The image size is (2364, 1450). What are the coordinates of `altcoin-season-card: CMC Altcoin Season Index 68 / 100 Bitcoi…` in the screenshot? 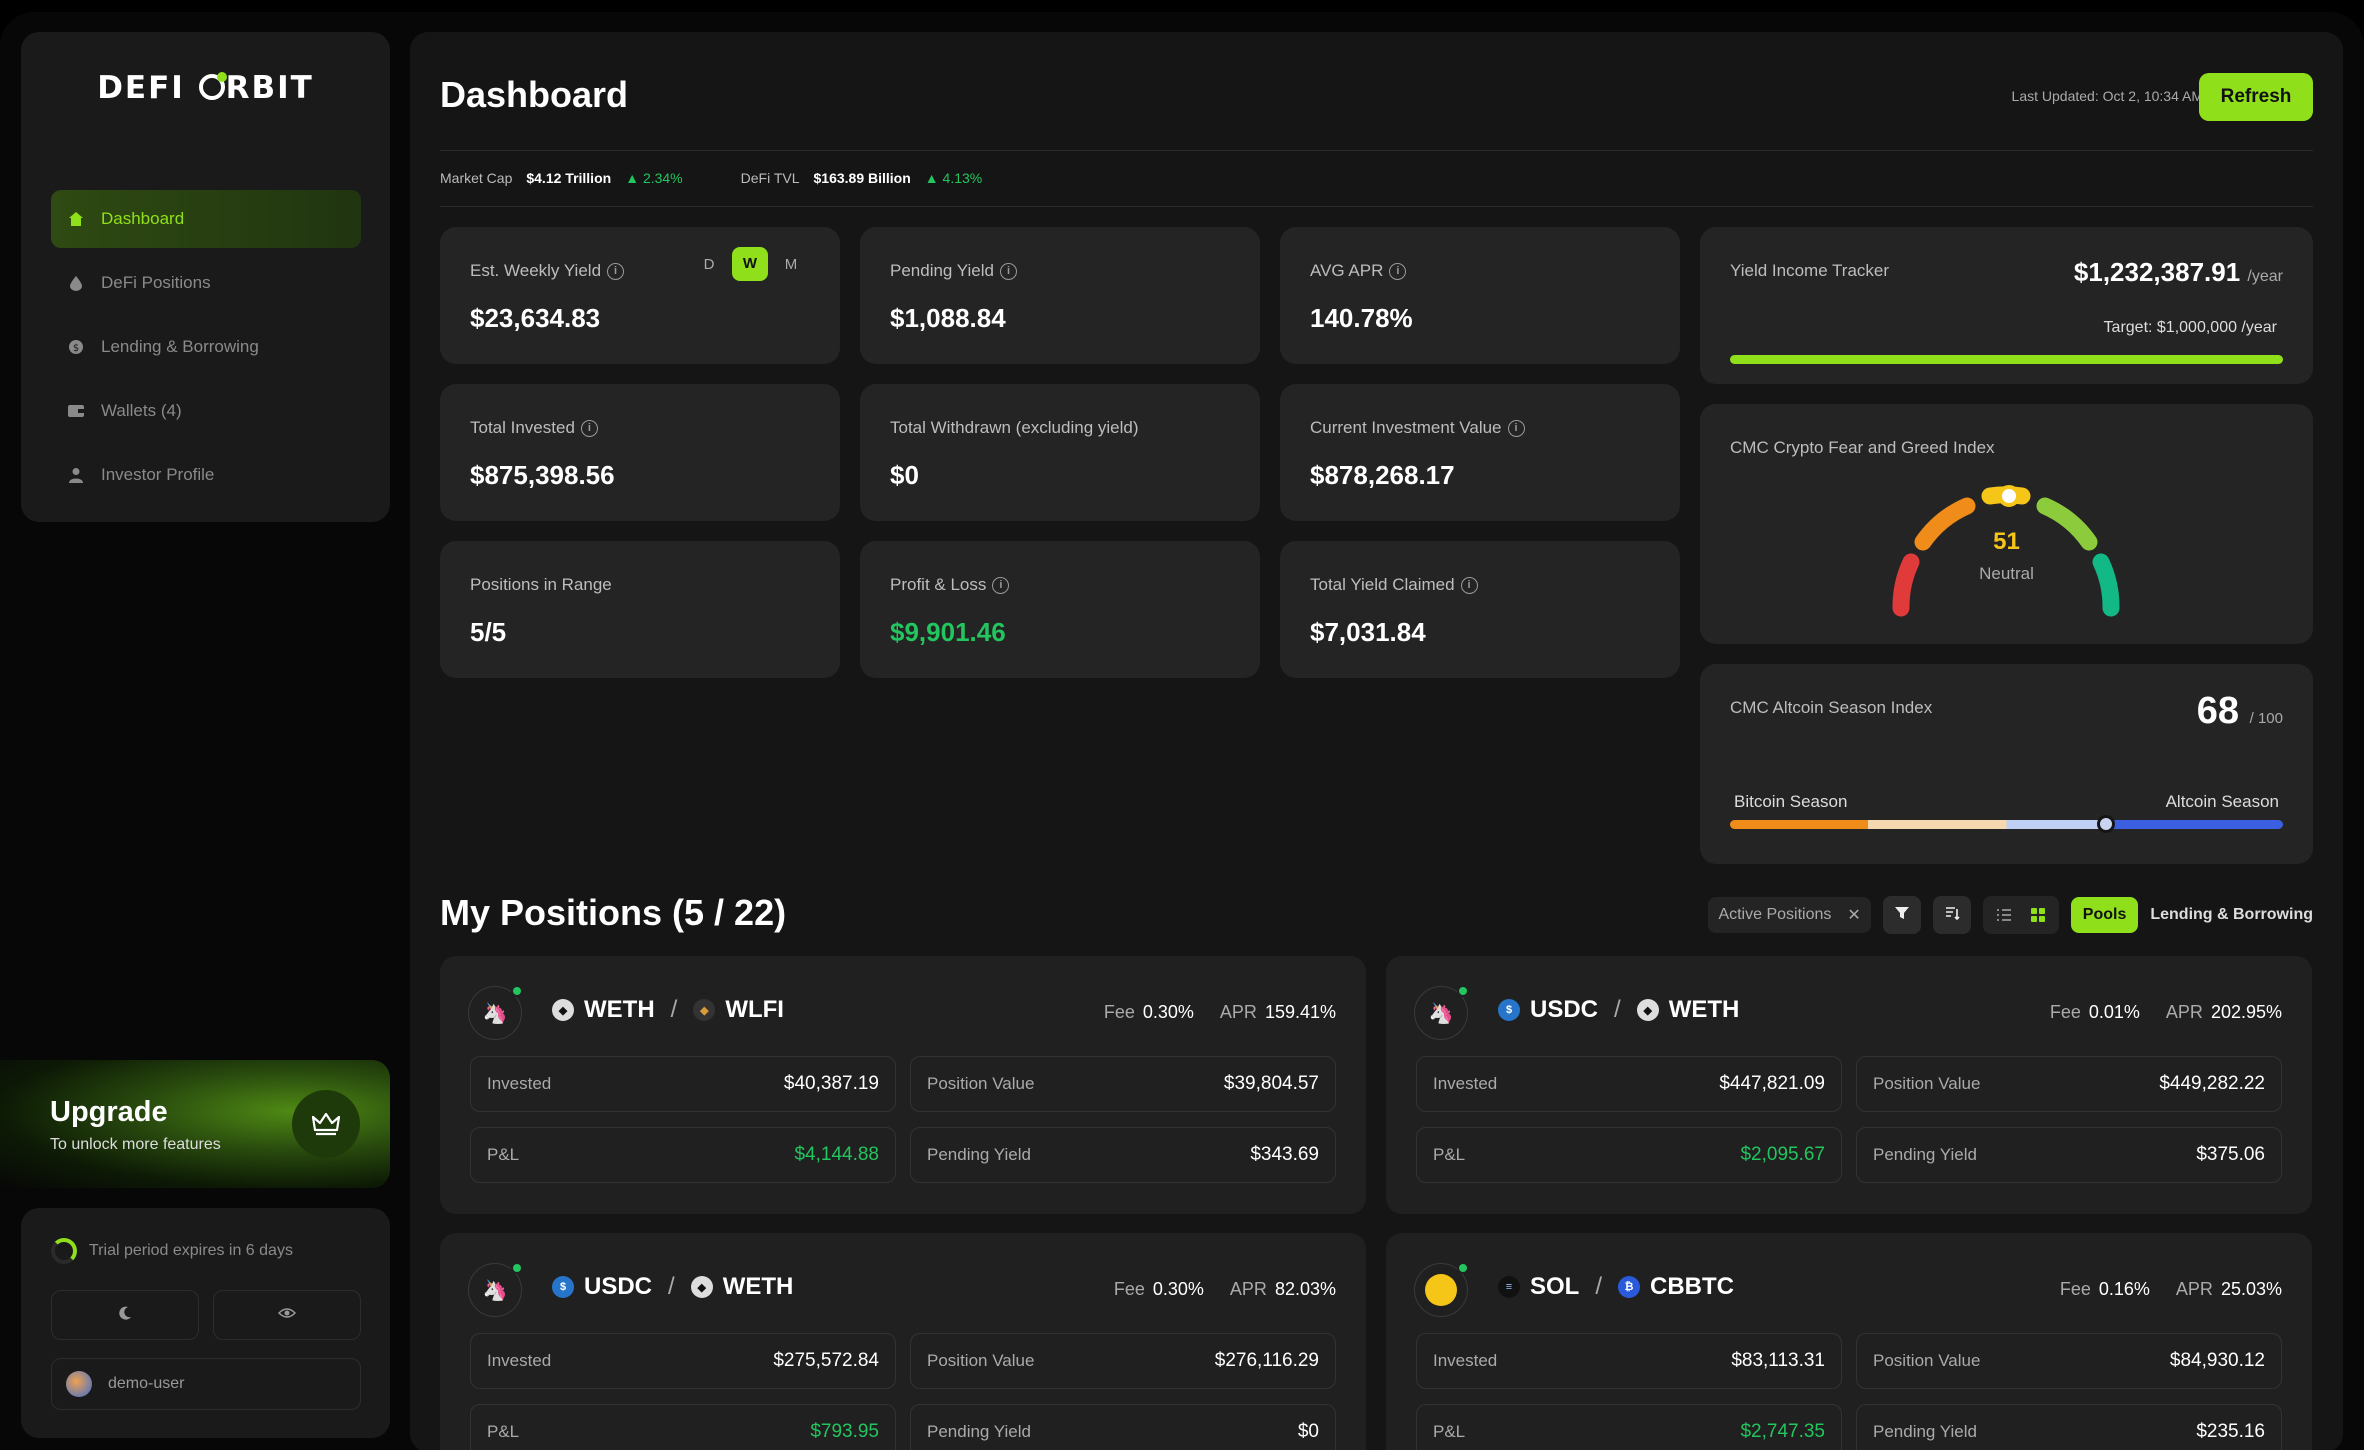 It's located at (2006, 764).